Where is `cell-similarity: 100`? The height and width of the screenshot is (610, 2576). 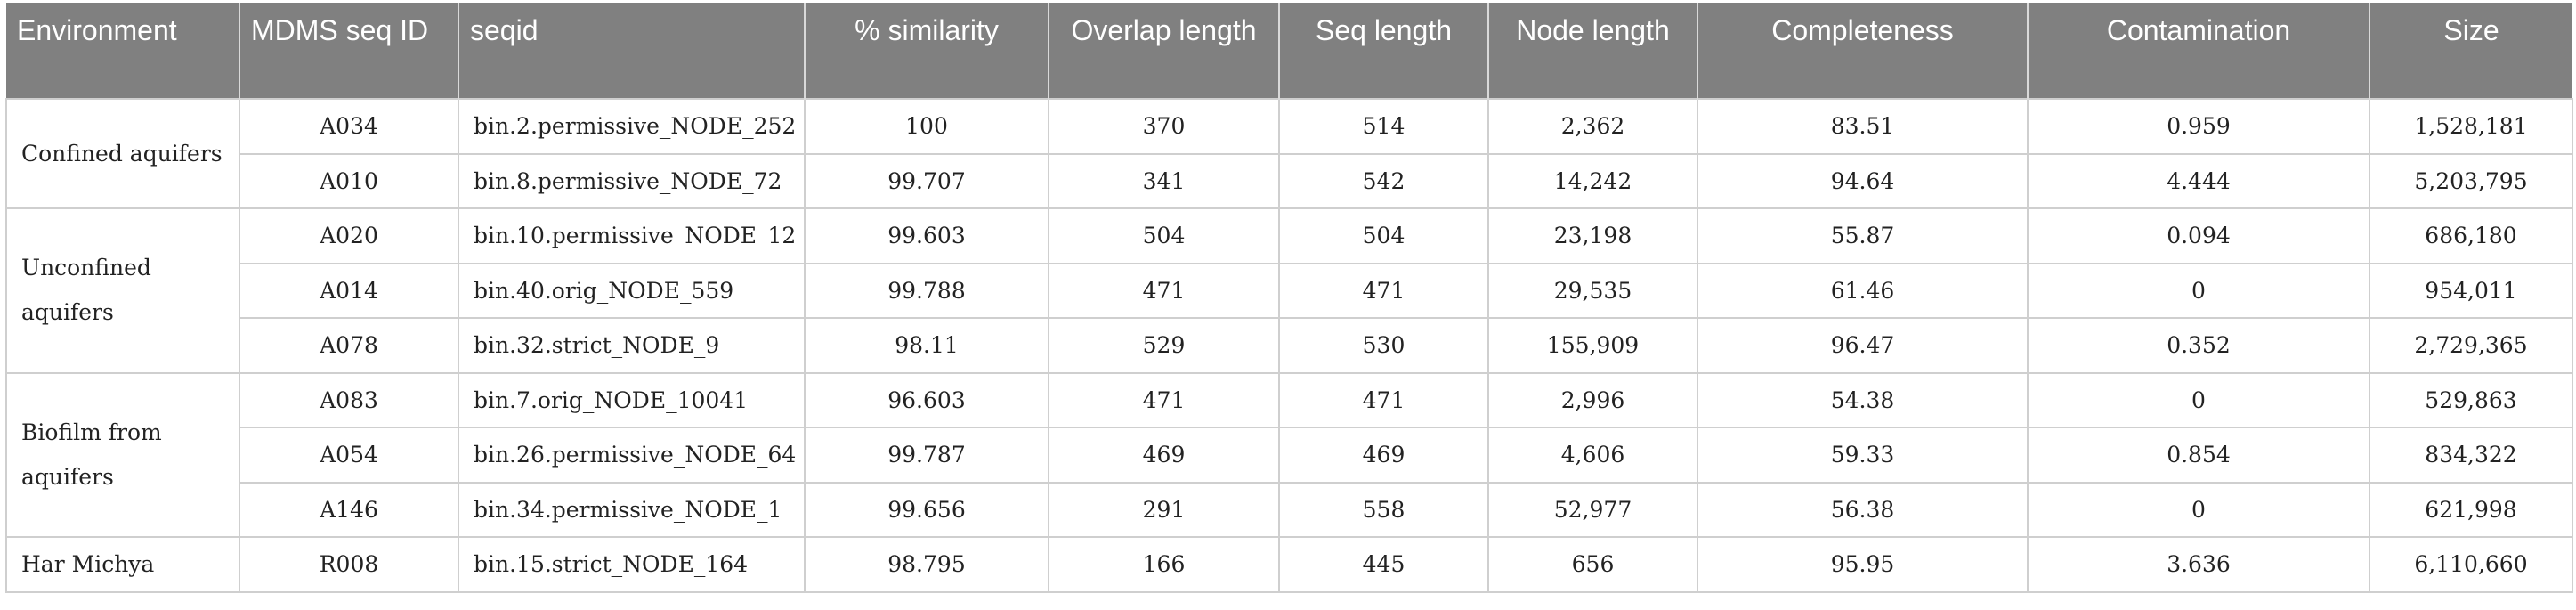
cell-similarity: 100 is located at coordinates (927, 126).